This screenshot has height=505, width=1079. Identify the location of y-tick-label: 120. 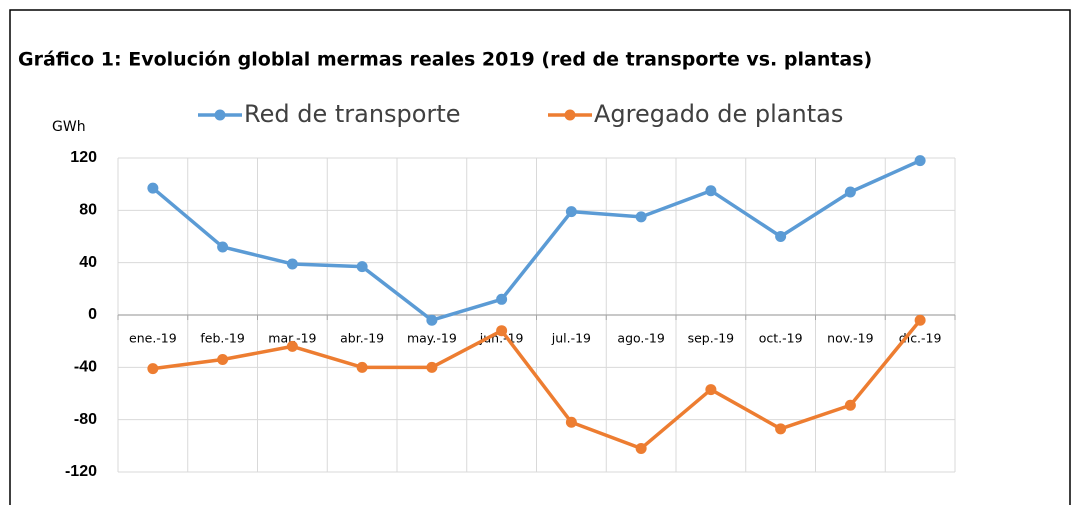
(83, 157).